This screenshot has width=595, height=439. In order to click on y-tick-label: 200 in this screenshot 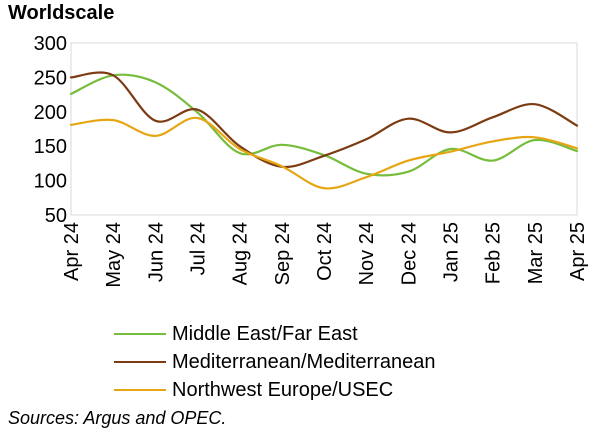, I will do `click(50, 113)`.